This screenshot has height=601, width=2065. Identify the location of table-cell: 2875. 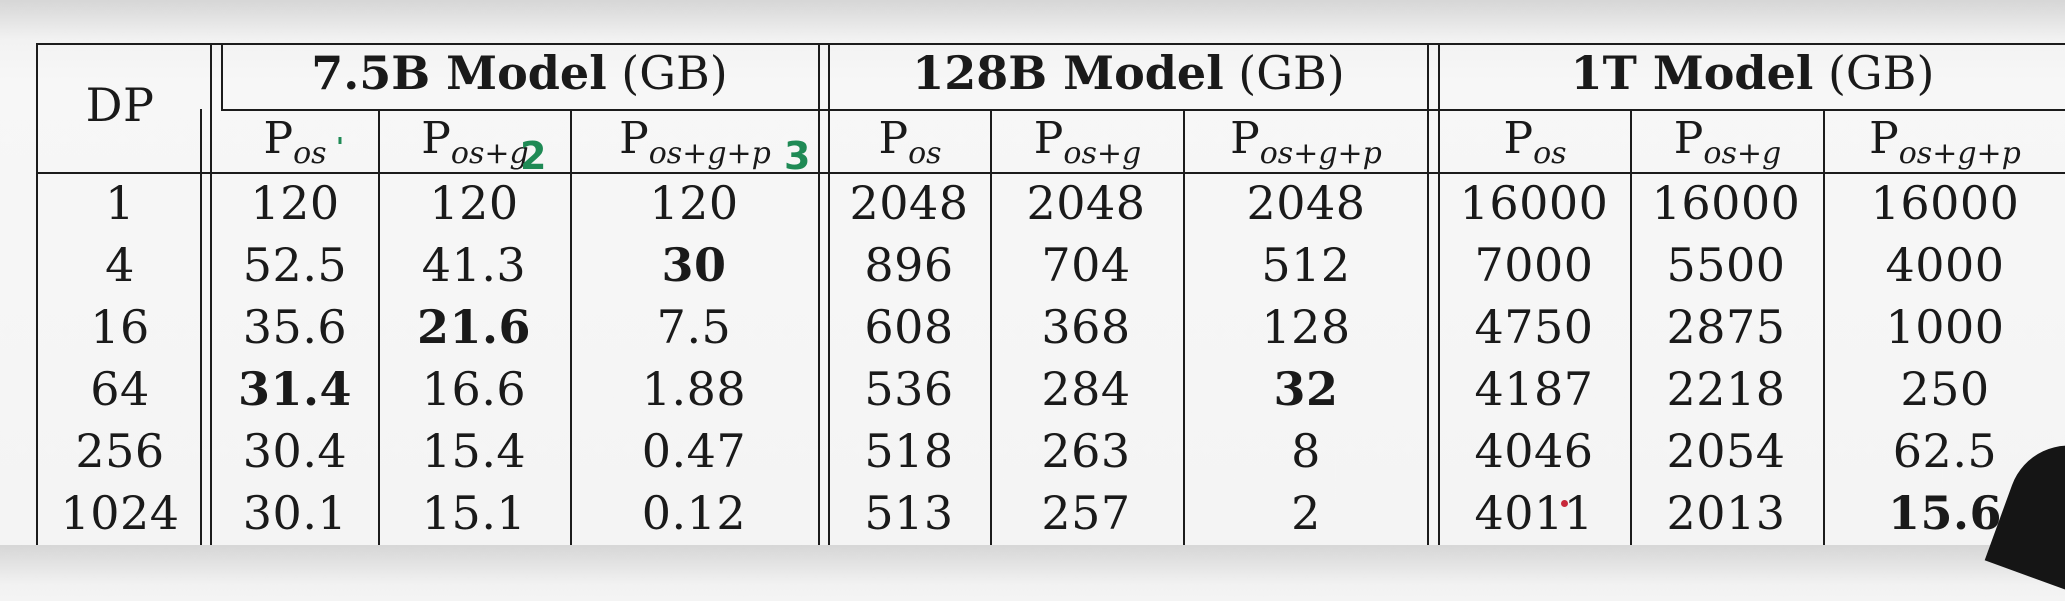
(1726, 327).